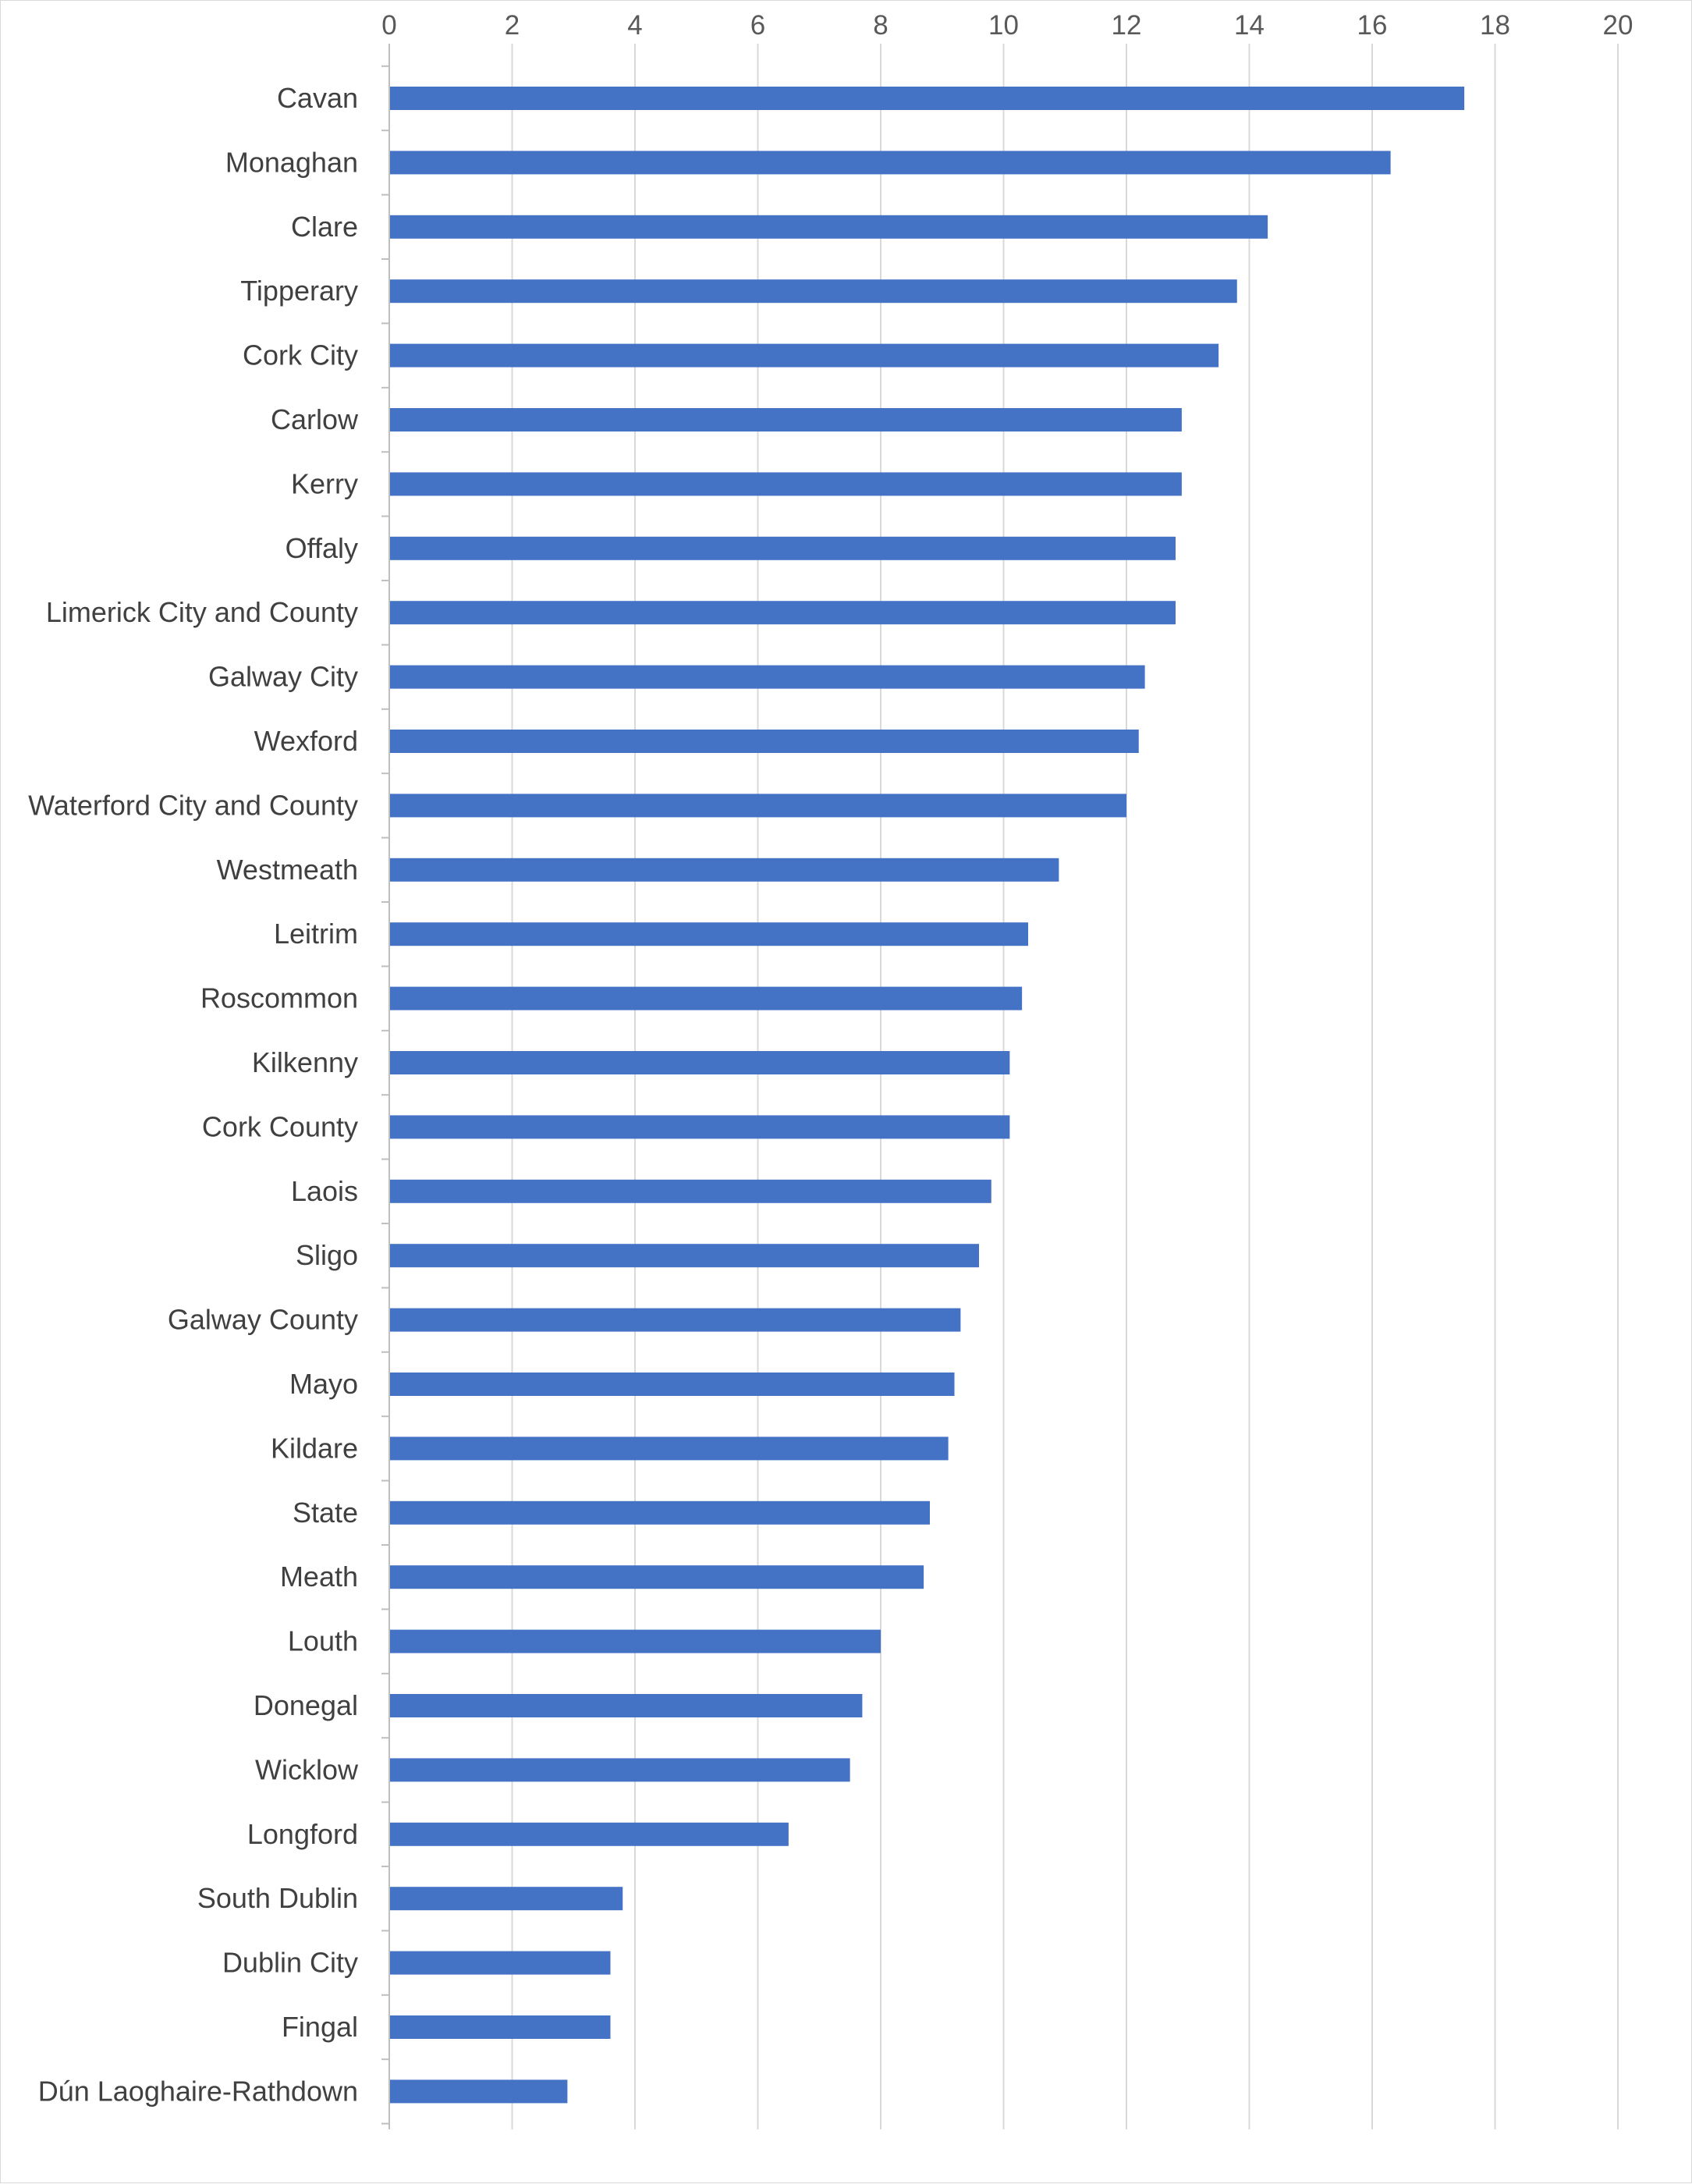 This screenshot has width=1692, height=2184. I want to click on category-label: Galway City, so click(283, 677).